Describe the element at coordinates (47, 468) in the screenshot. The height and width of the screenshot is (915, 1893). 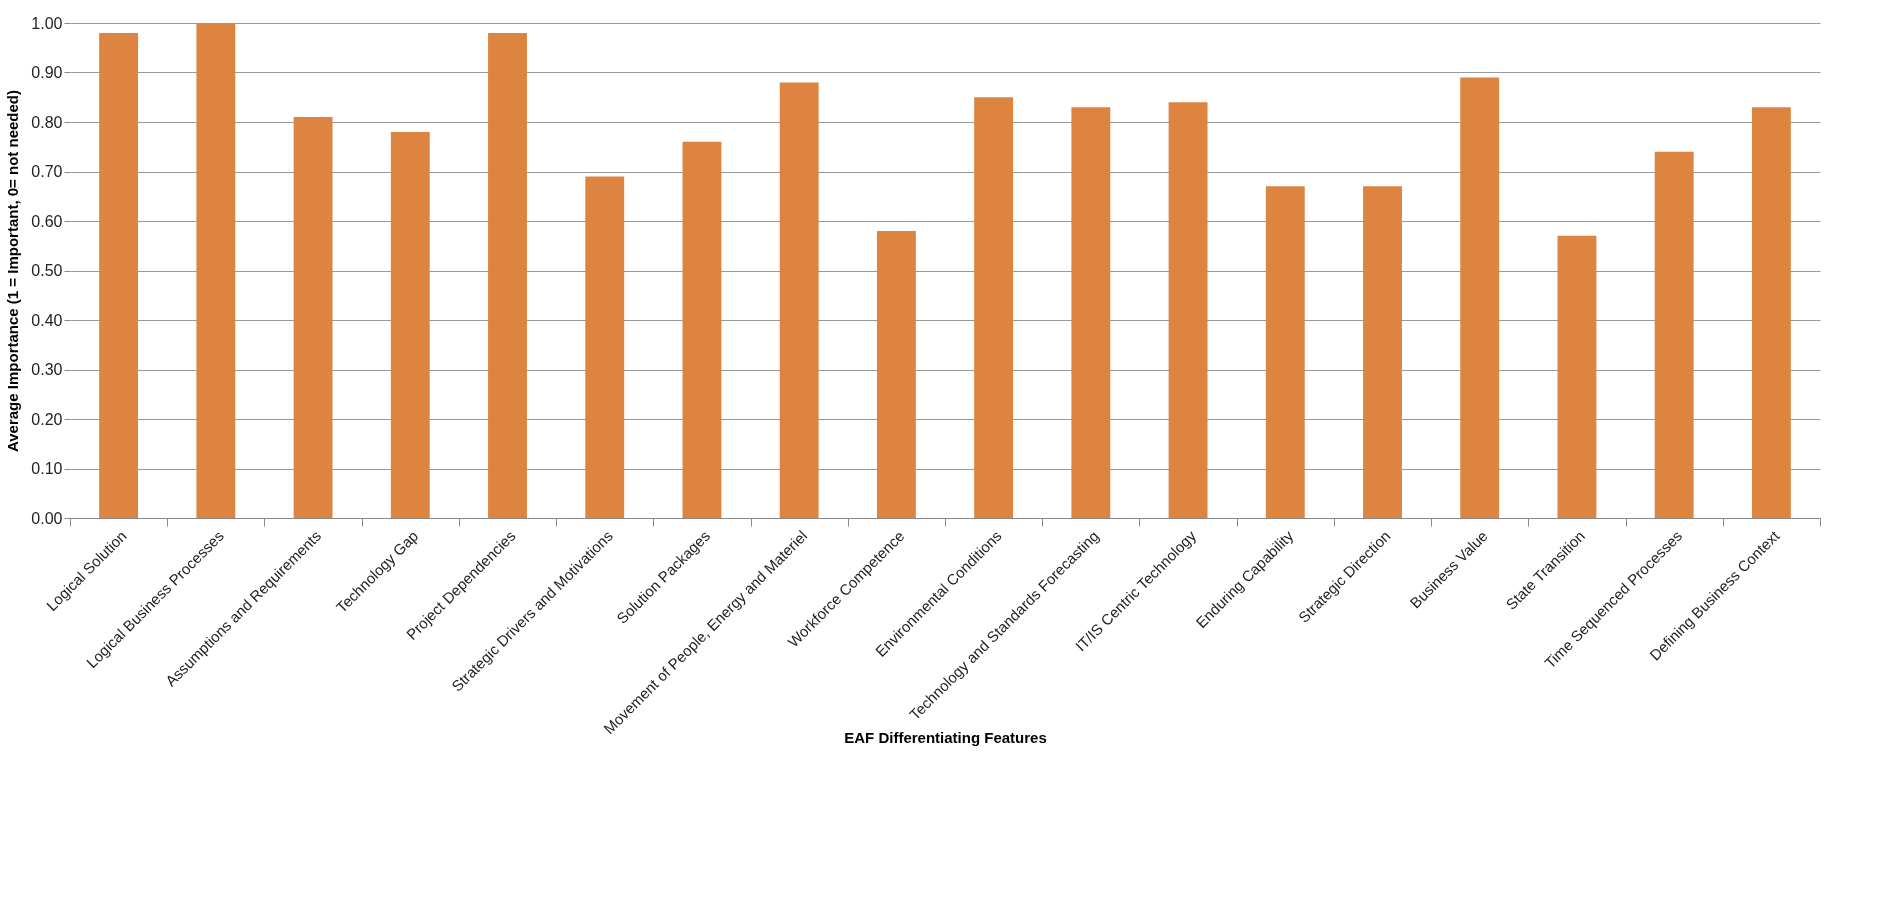
I see `y-tick-label: 0.10` at that location.